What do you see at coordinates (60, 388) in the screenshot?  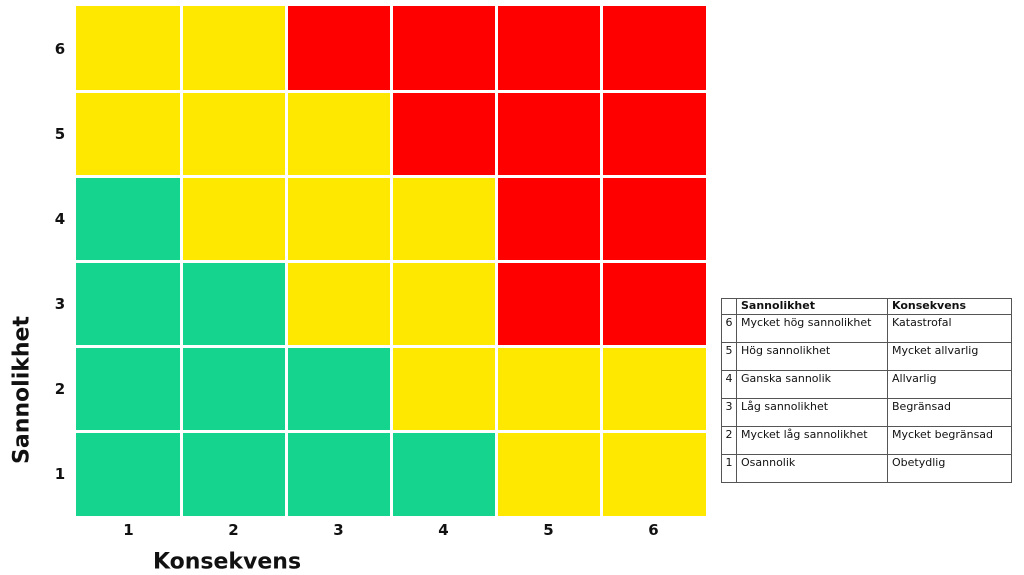 I see `y-tick-label: 2` at bounding box center [60, 388].